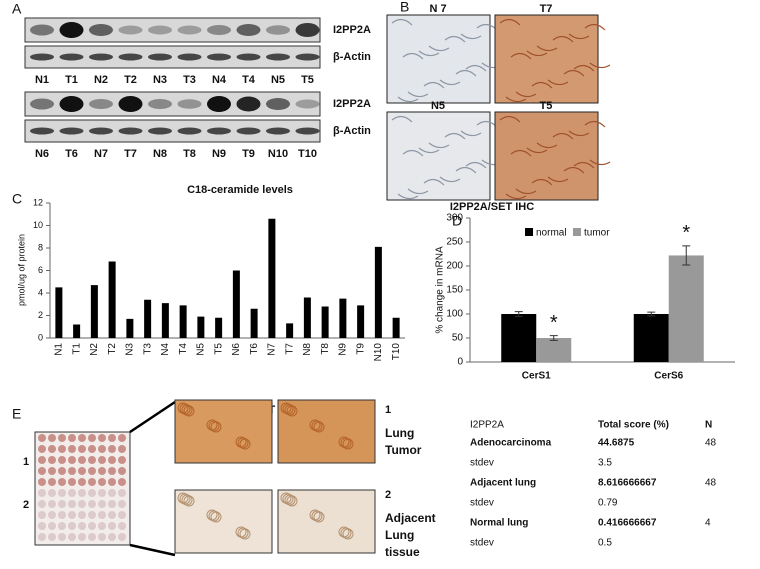 The width and height of the screenshot is (760, 569). What do you see at coordinates (26, 462) in the screenshot?
I see `row-label: 1` at bounding box center [26, 462].